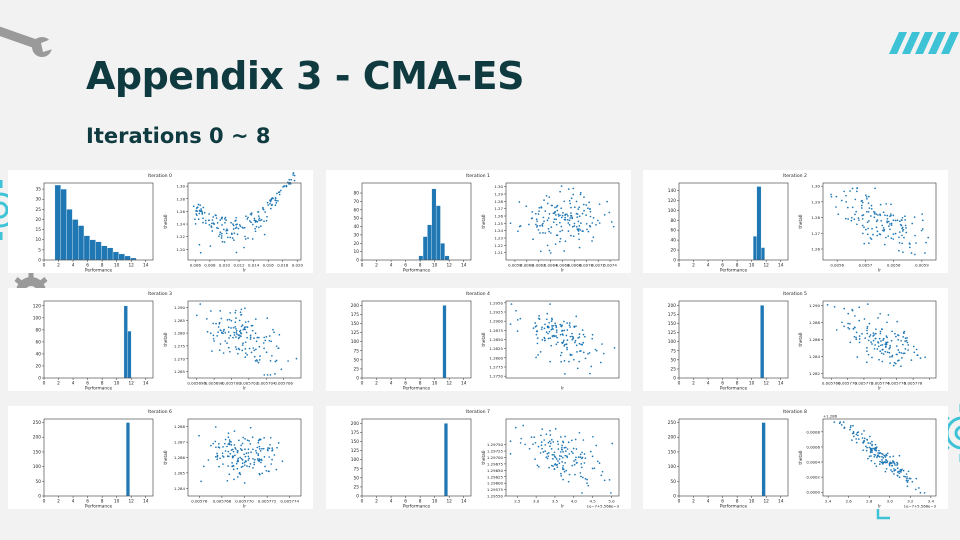 The image size is (960, 540). I want to click on y-tick-label: 175, so click(355, 433).